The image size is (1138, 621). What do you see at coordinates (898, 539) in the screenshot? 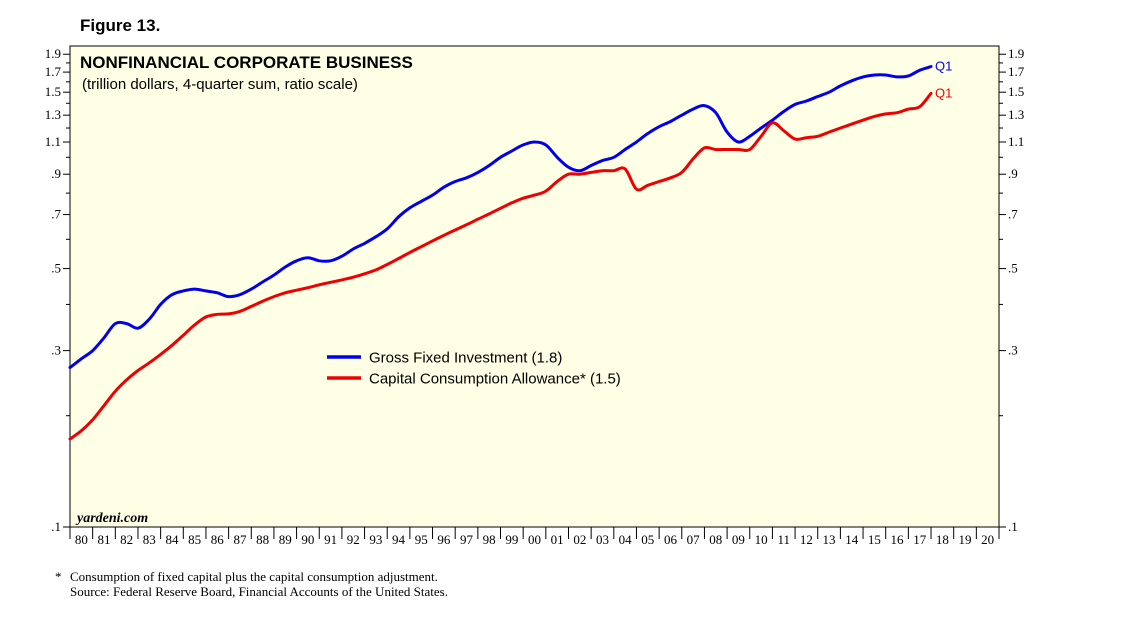
I see `x-tick-label: 16` at bounding box center [898, 539].